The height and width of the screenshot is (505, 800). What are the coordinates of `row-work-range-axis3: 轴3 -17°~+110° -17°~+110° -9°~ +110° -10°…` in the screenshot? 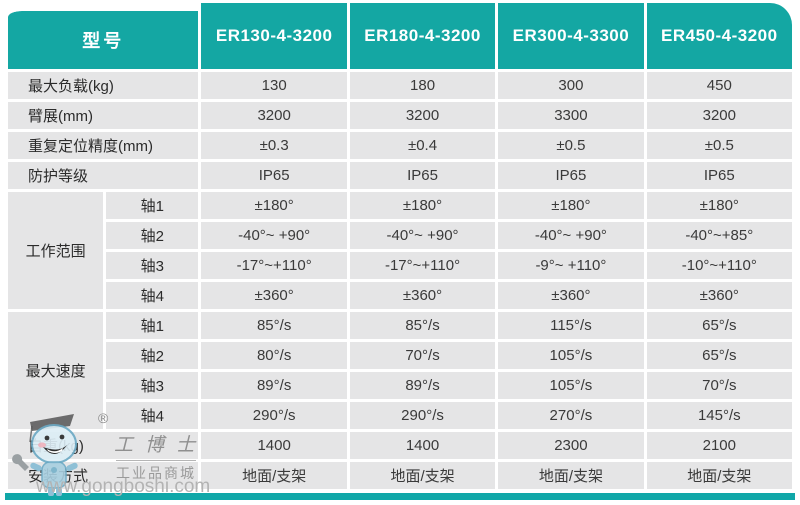 It's located at (400, 265).